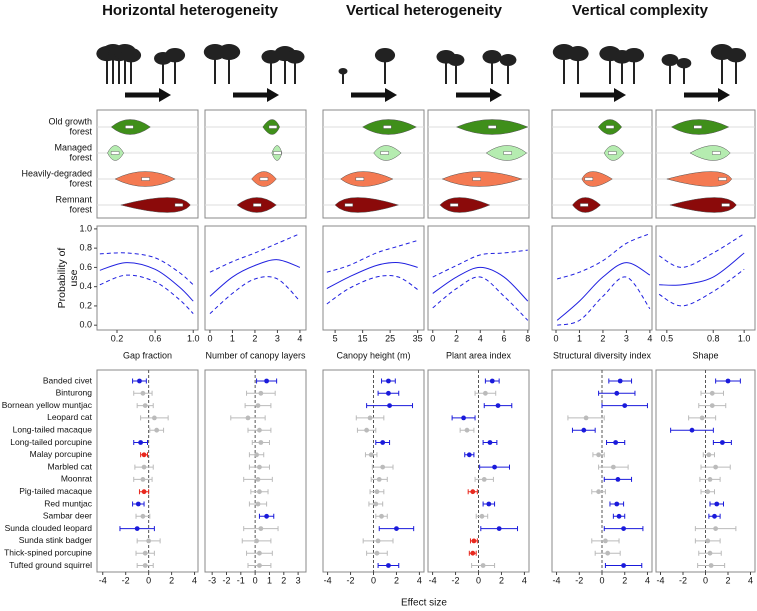 This screenshot has width=757, height=611. What do you see at coordinates (255, 355) in the screenshot?
I see `x-axis-title: Number of canopy layers` at bounding box center [255, 355].